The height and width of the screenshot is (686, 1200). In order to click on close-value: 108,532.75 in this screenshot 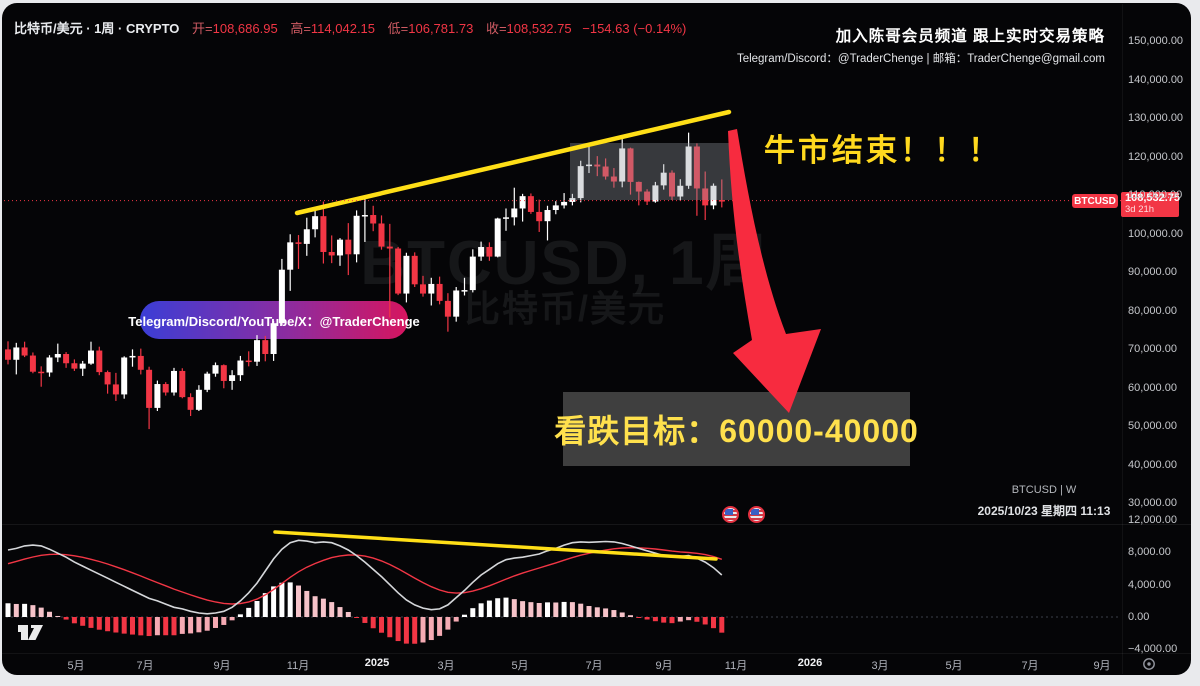, I will do `click(539, 28)`.